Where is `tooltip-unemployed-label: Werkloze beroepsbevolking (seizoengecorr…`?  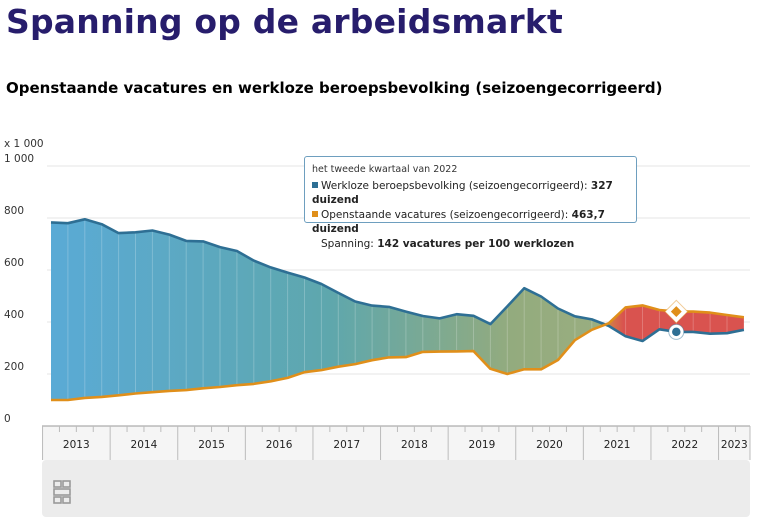 tooltip-unemployed-label: Werkloze beroepsbevolking (seizoengecorr… is located at coordinates (454, 185).